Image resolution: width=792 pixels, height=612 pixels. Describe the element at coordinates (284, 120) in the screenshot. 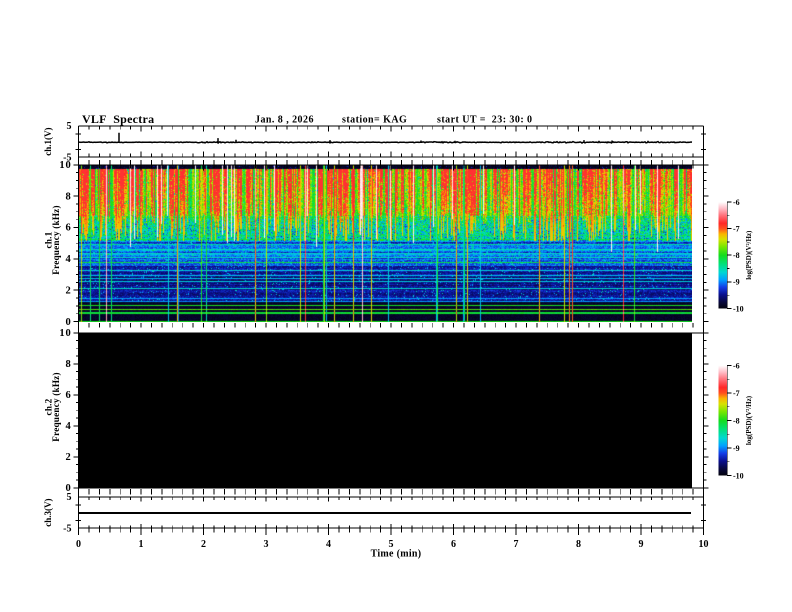

I see `svg-text: Jan. 8 , 2026` at that location.